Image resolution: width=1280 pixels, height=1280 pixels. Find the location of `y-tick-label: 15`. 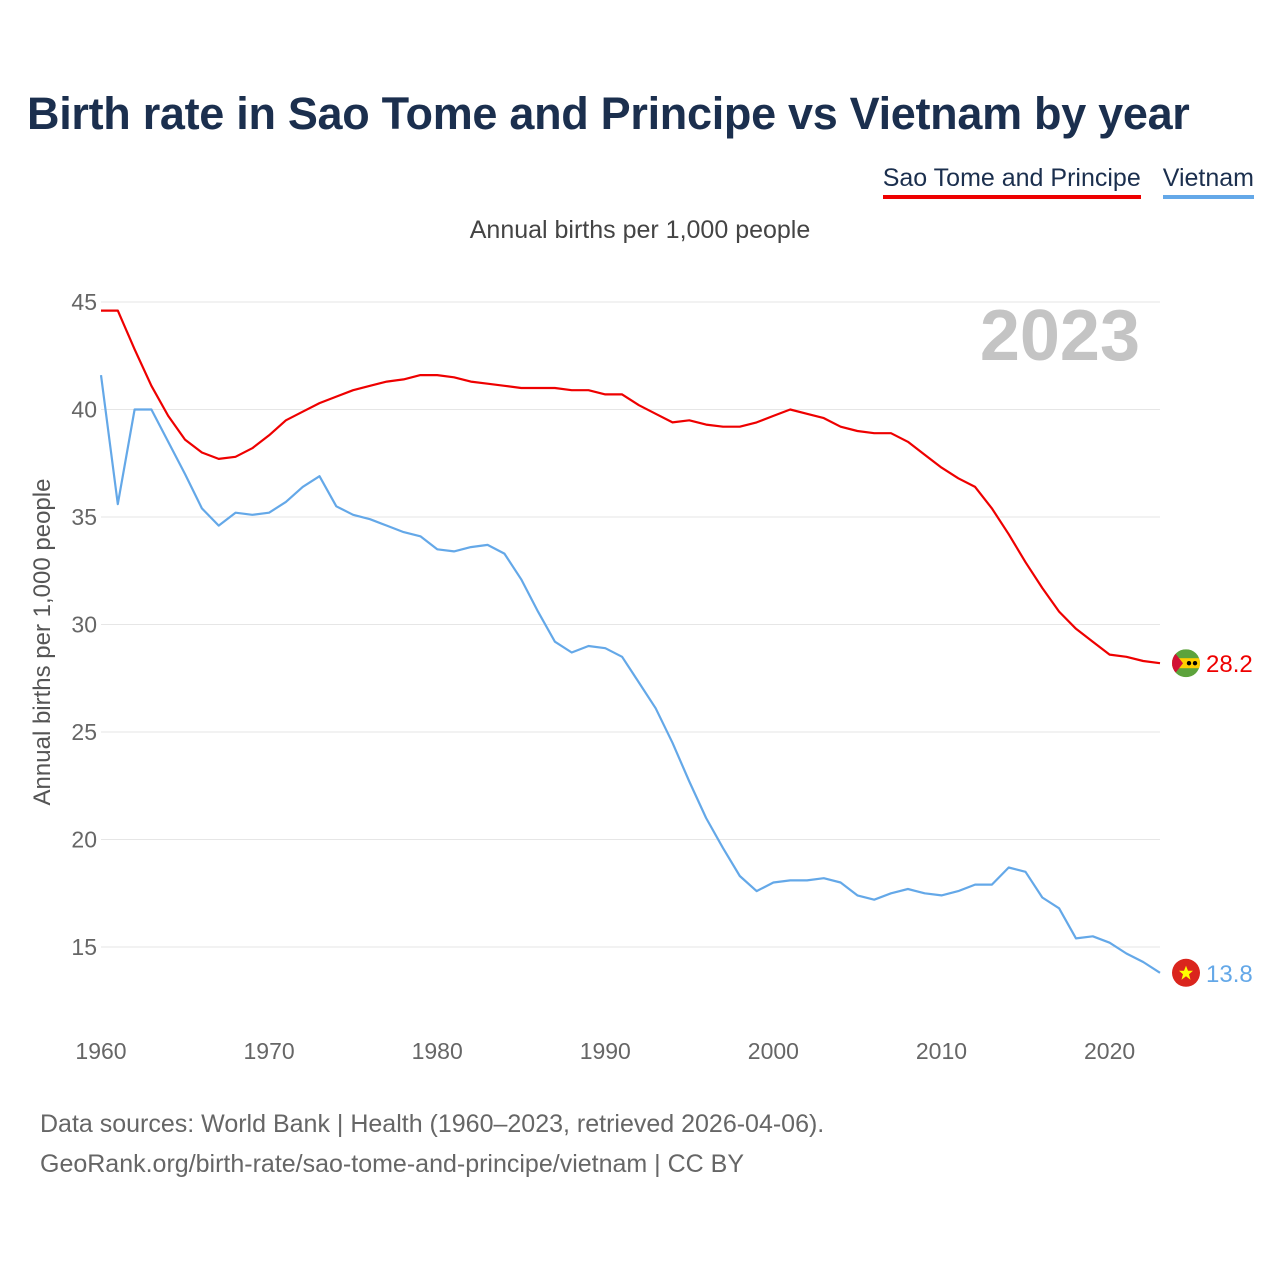

y-tick-label: 15 is located at coordinates (84, 947).